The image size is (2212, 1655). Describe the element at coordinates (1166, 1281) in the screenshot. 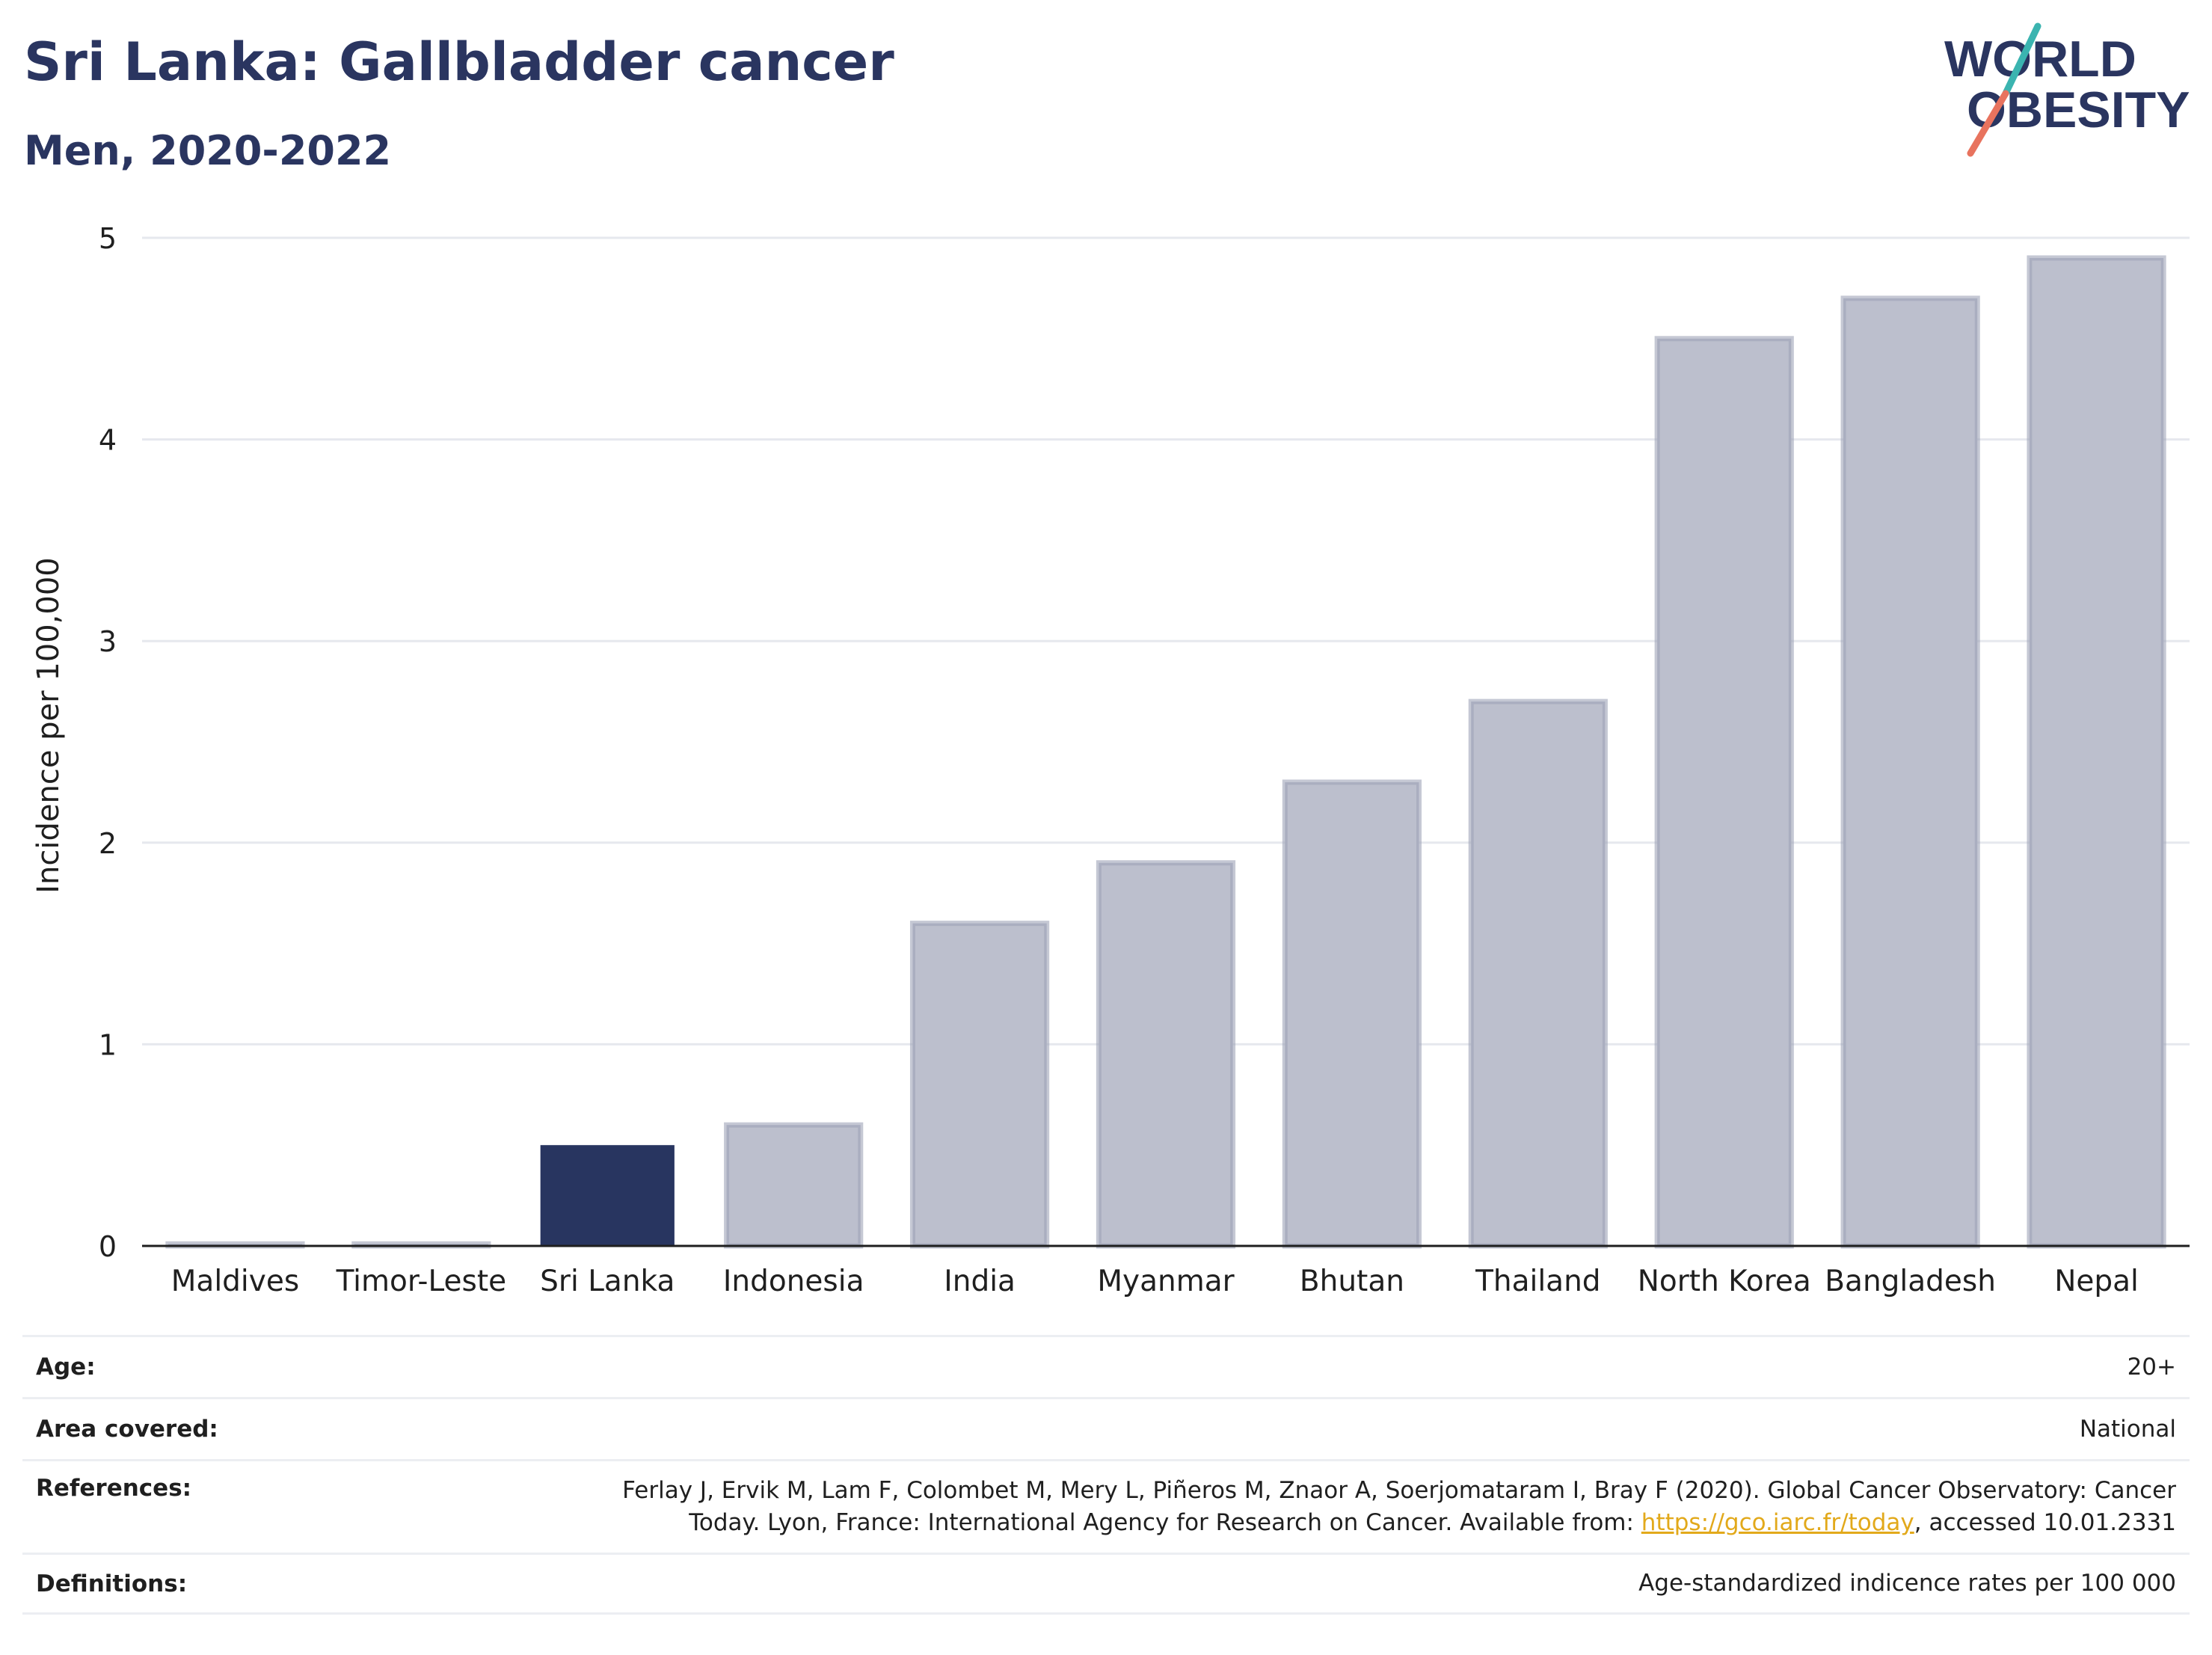

I see `x-tick-label: Myanmar` at that location.